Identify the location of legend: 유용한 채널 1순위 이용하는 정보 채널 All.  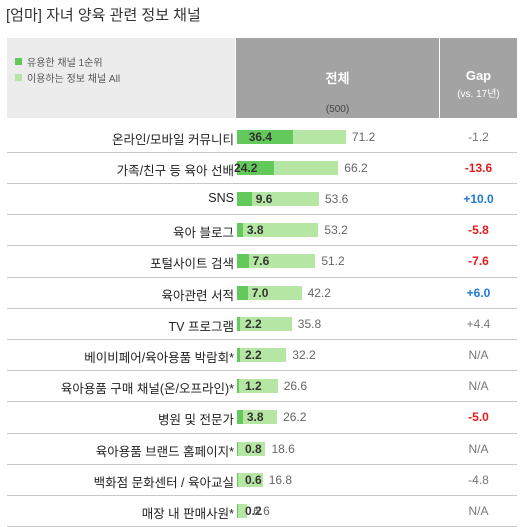
(121, 78).